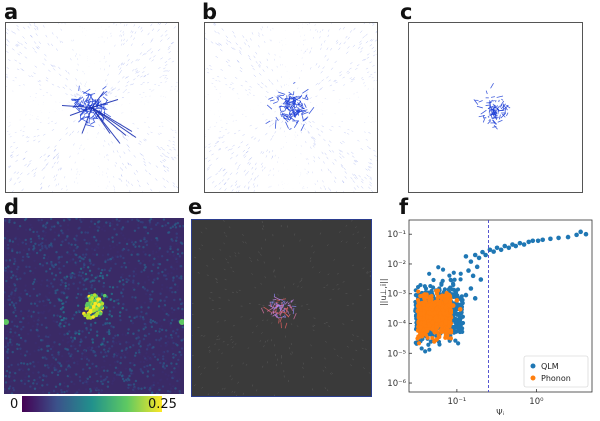 Image resolution: width=600 pixels, height=421 pixels. I want to click on mode-cluster-e, so click(281, 308).